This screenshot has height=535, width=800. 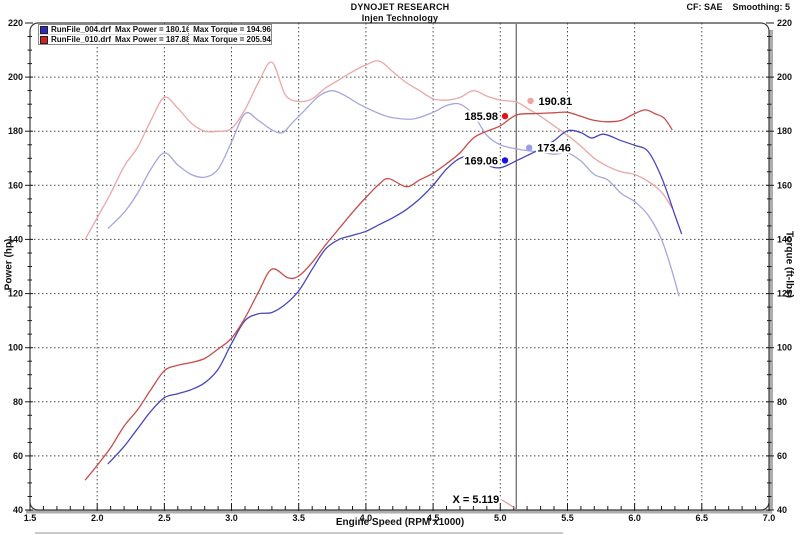 What do you see at coordinates (164, 518) in the screenshot?
I see `svg-text: 2.5` at bounding box center [164, 518].